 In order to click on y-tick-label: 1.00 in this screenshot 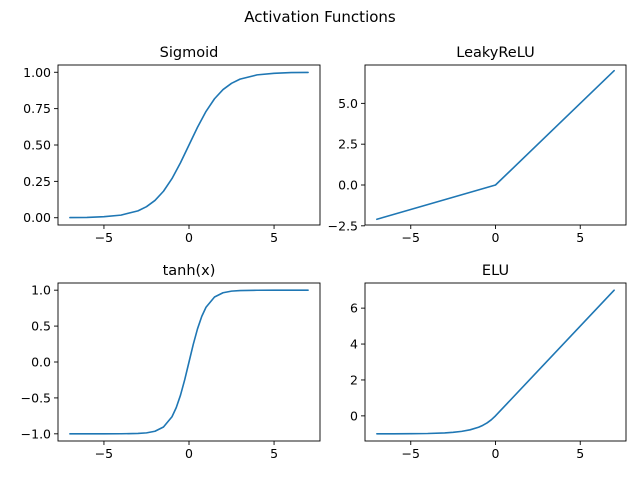, I will do `click(37, 72)`.